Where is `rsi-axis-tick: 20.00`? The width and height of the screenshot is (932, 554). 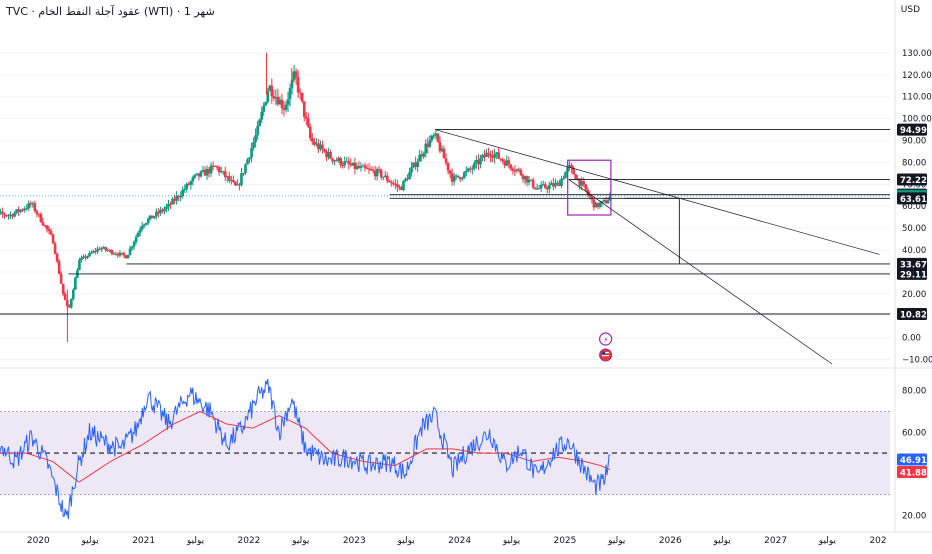 rsi-axis-tick: 20.00 is located at coordinates (914, 517).